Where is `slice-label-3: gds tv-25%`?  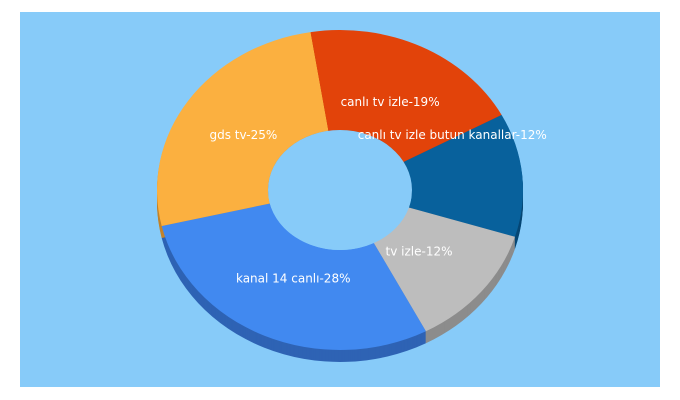 slice-label-3: gds tv-25% is located at coordinates (243, 135).